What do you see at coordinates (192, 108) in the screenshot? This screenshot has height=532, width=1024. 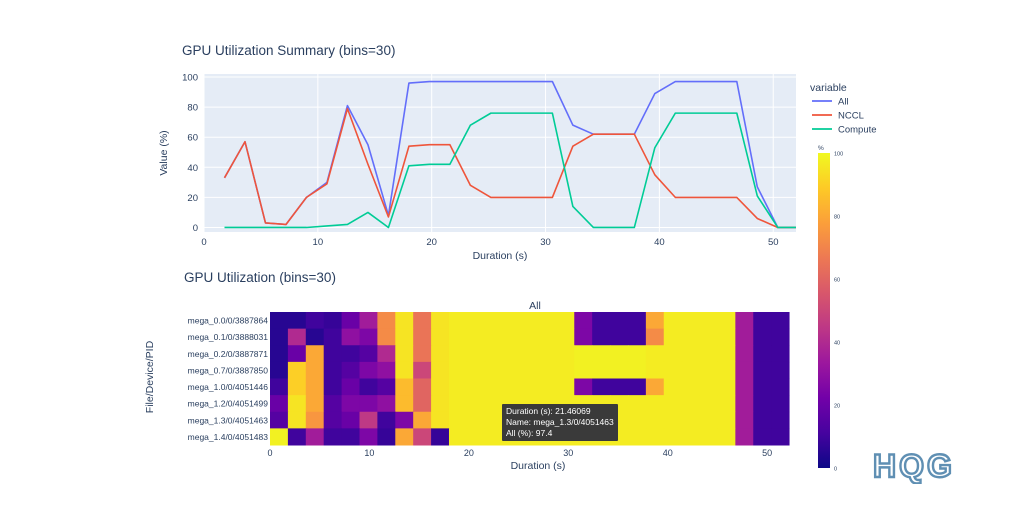 I see `y-tick-label: 80` at bounding box center [192, 108].